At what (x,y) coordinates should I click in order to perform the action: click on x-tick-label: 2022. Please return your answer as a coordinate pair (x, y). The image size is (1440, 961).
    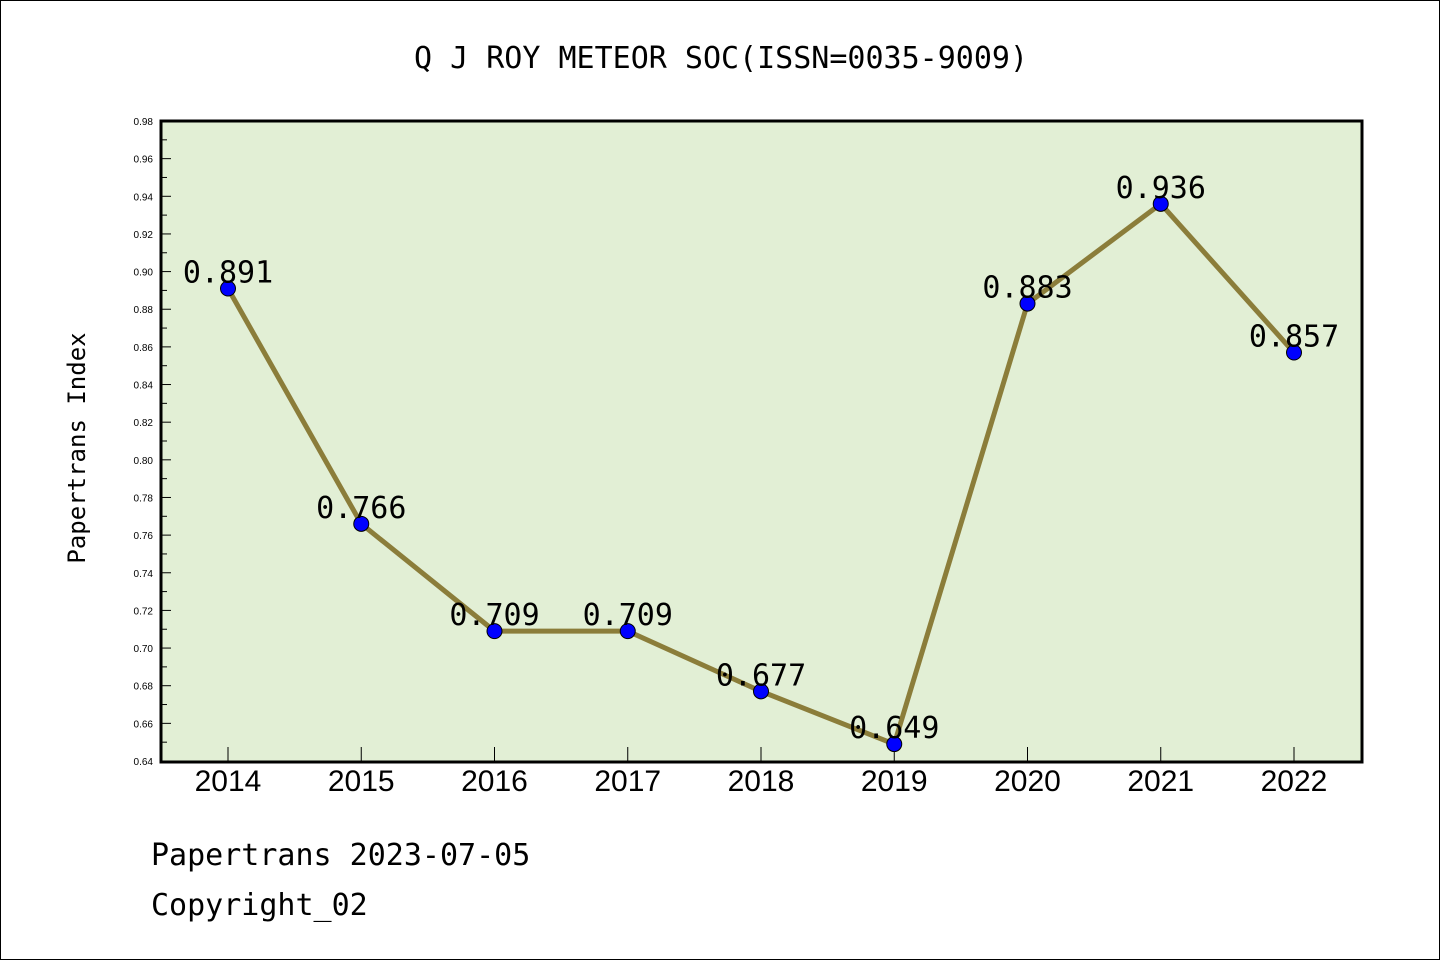
    Looking at the image, I should click on (1294, 781).